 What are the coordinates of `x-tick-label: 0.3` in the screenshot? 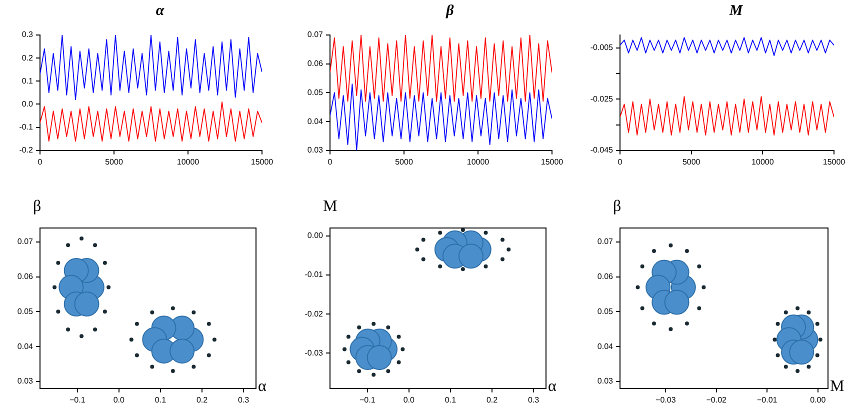 It's located at (534, 399).